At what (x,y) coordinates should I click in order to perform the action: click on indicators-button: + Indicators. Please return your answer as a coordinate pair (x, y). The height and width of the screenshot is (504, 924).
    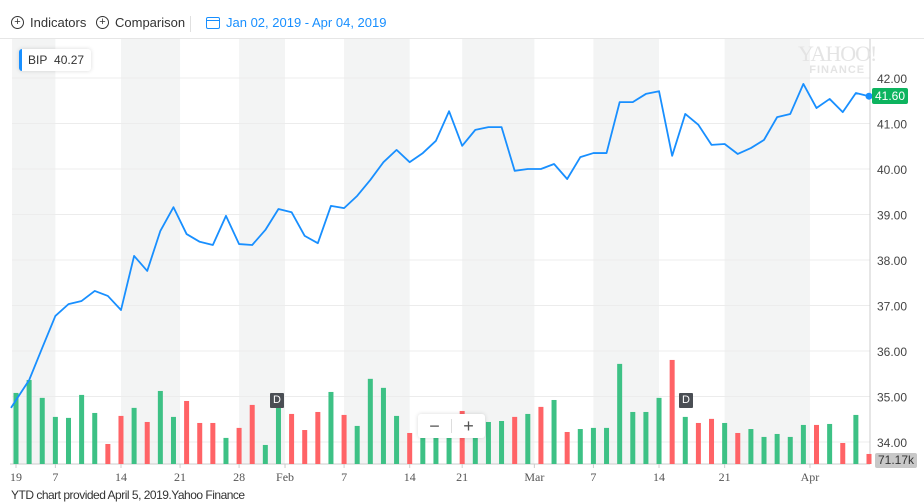
    Looking at the image, I should click on (48, 22).